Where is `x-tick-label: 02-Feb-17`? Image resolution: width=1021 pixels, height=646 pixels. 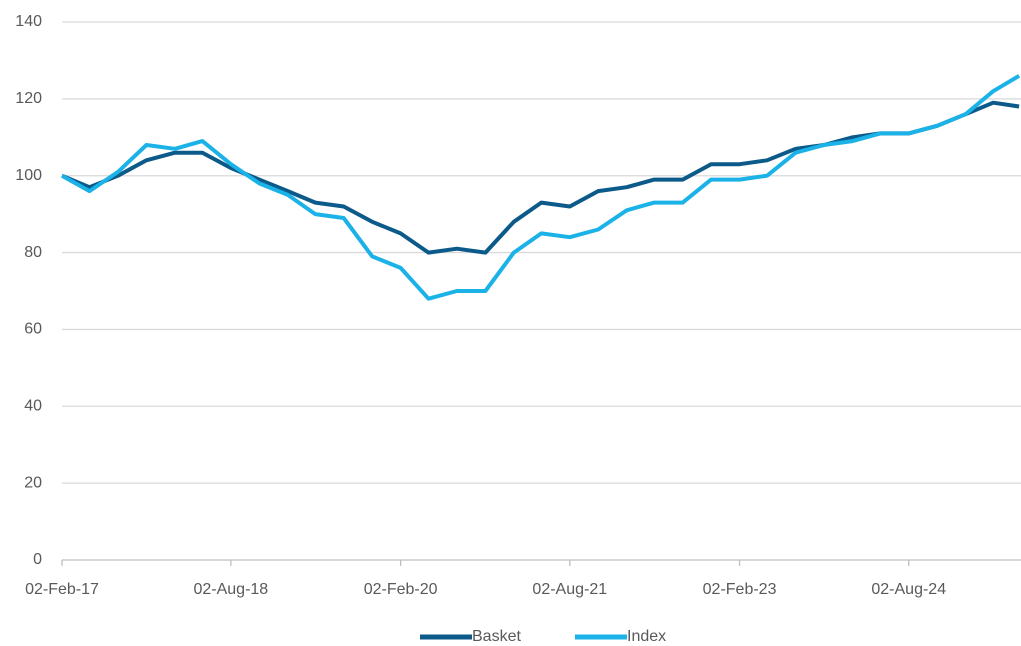
x-tick-label: 02-Feb-17 is located at coordinates (62, 589).